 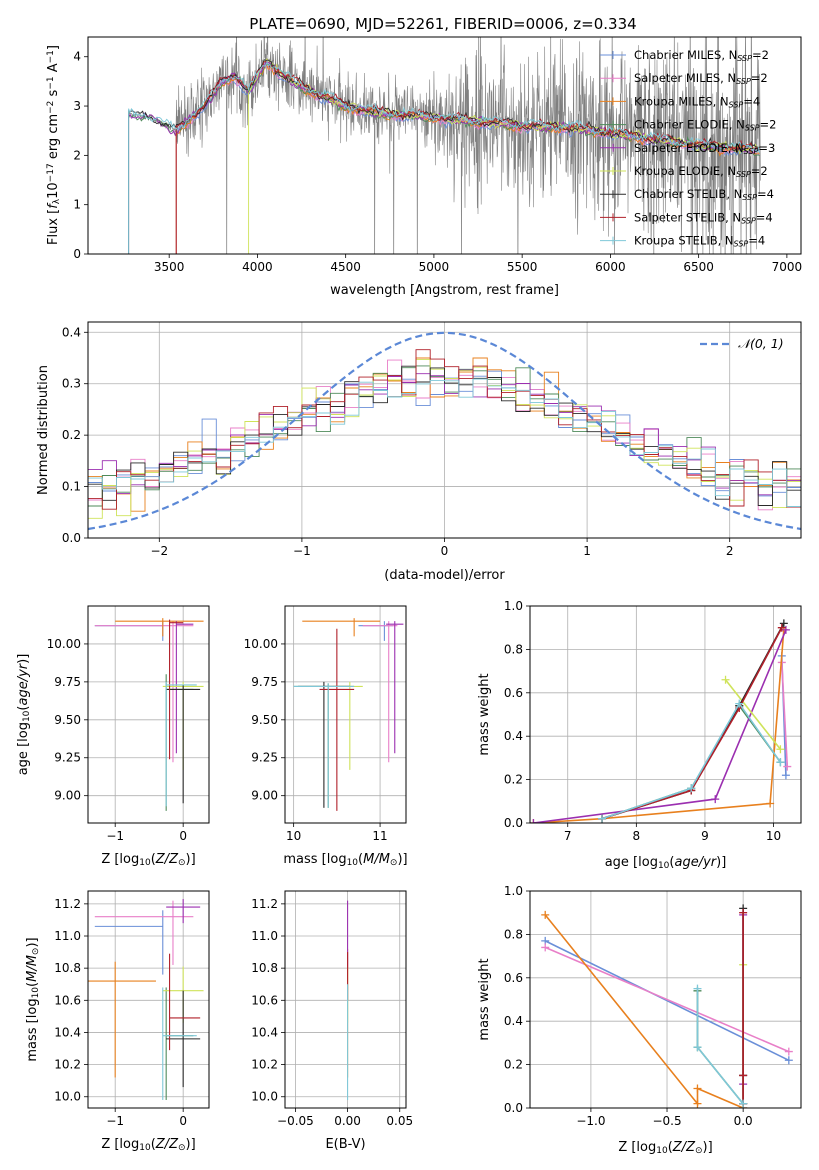 I want to click on x-axis-label: E(B-V), so click(x=345, y=1144).